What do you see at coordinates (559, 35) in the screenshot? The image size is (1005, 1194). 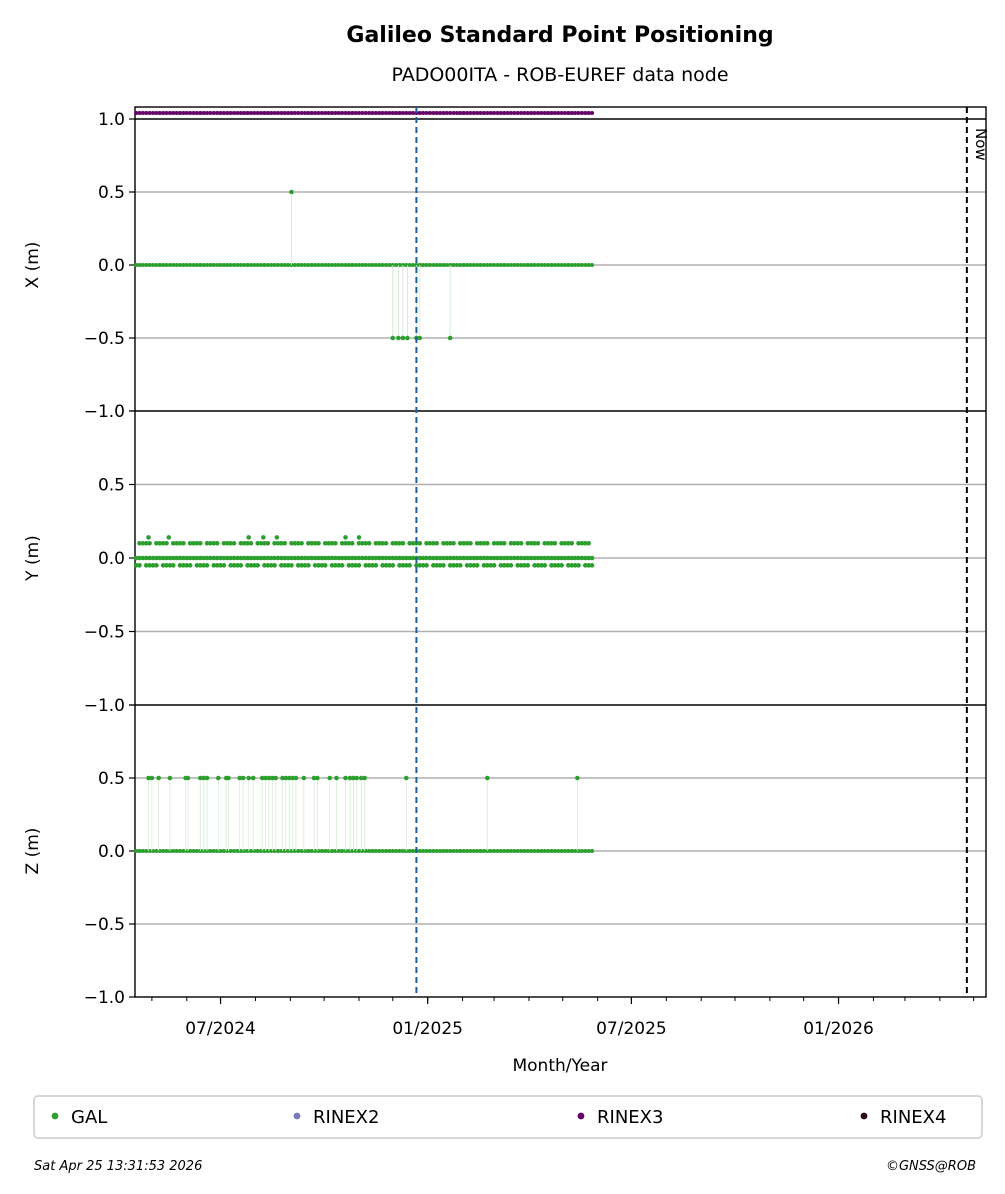 I see `chart-title: Galileo Standard Point Positioning` at bounding box center [559, 35].